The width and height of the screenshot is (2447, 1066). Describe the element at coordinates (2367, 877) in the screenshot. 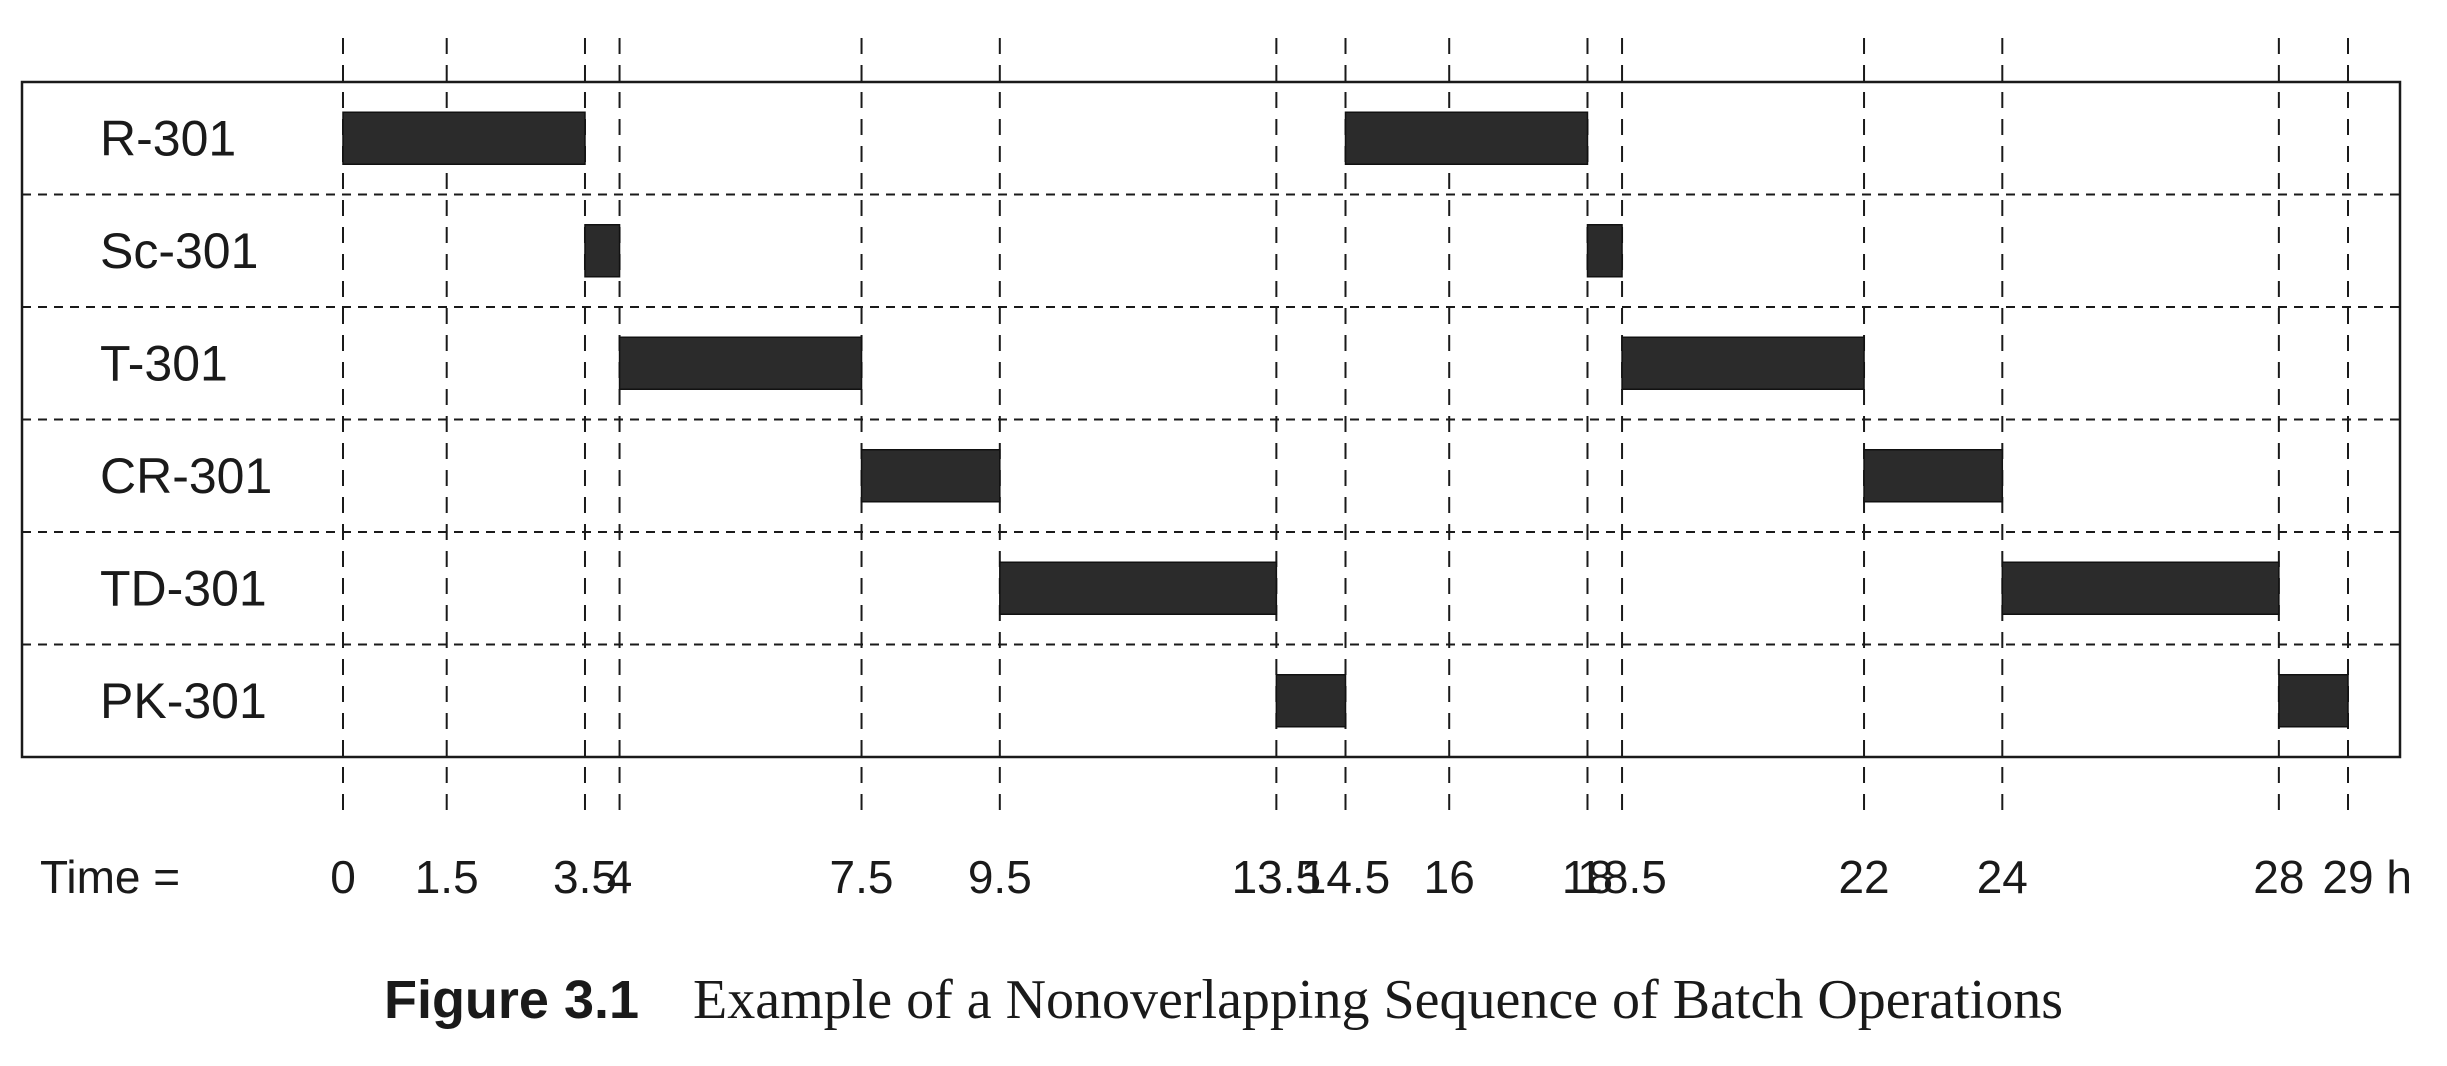

I see `tick-label-29-h: 29 h` at that location.